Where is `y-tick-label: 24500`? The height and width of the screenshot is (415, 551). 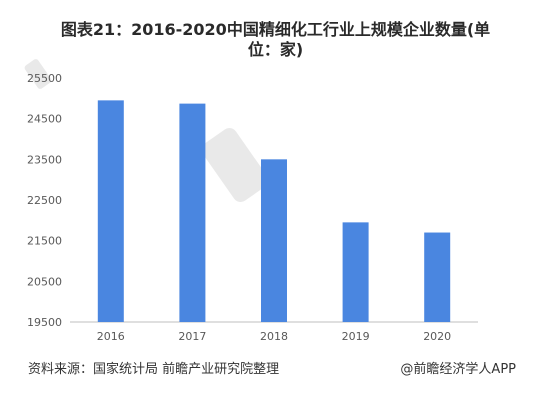
y-tick-label: 24500 is located at coordinates (44, 119).